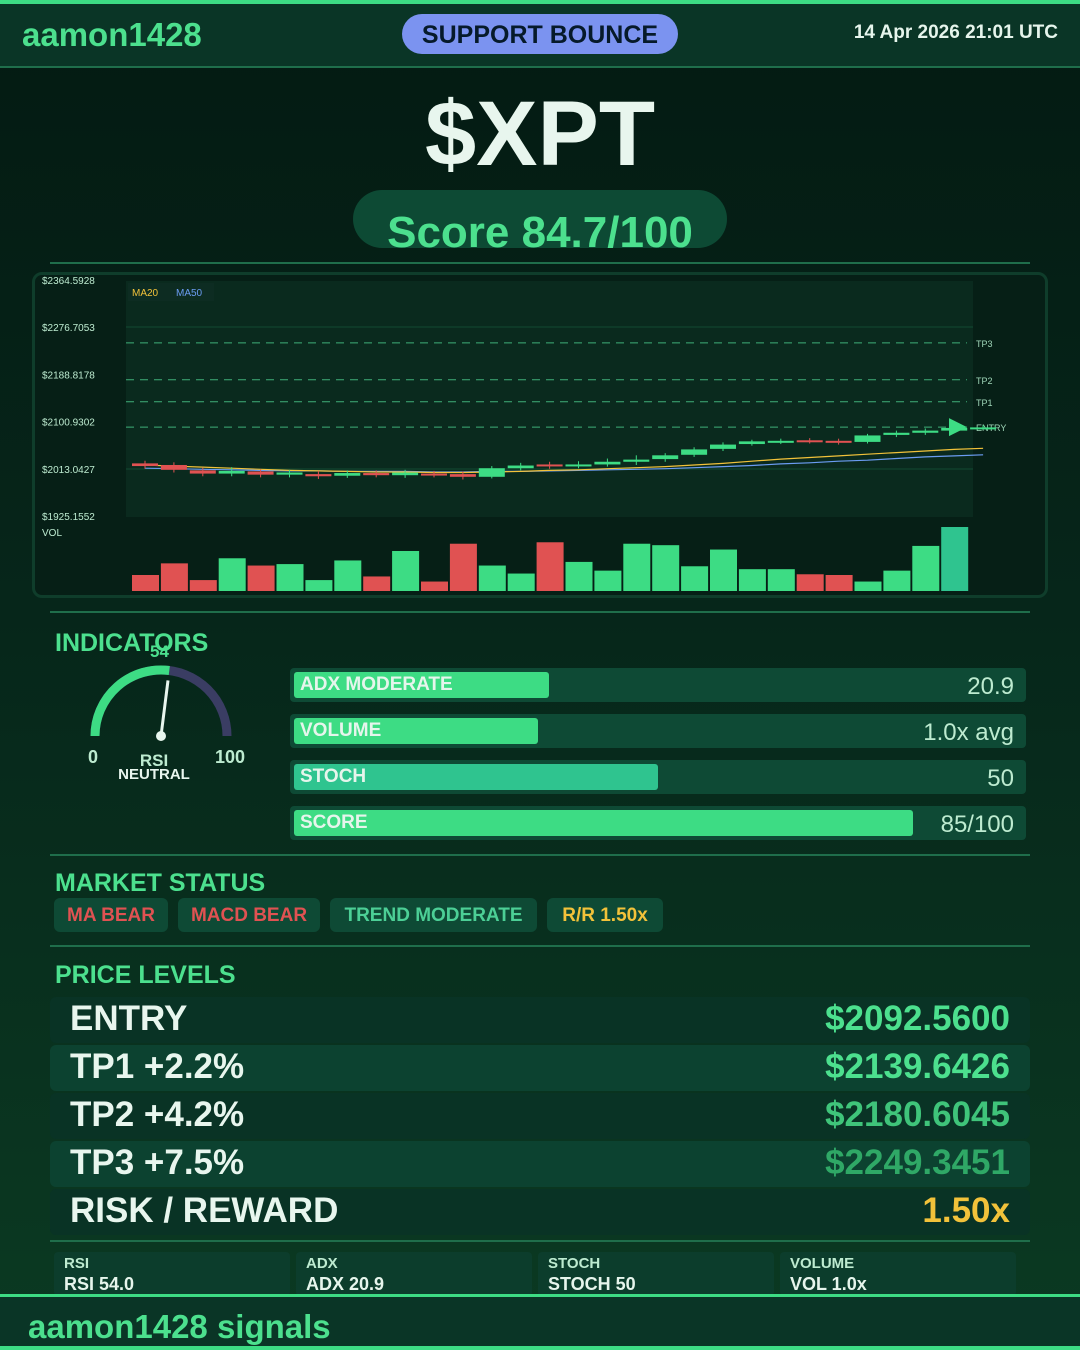 The height and width of the screenshot is (1350, 1080). What do you see at coordinates (603, 823) in the screenshot?
I see `score-bar-fill` at bounding box center [603, 823].